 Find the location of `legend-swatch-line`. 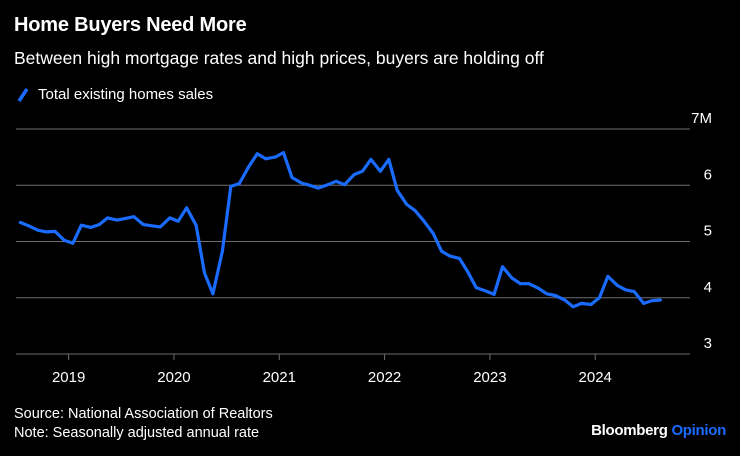

legend-swatch-line is located at coordinates (23, 94).